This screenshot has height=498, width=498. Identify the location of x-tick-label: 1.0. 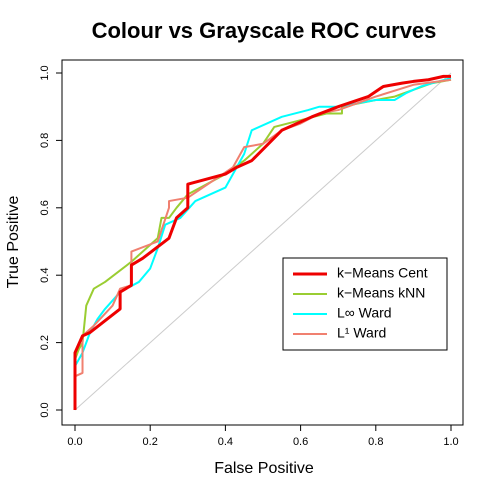
(450, 442).